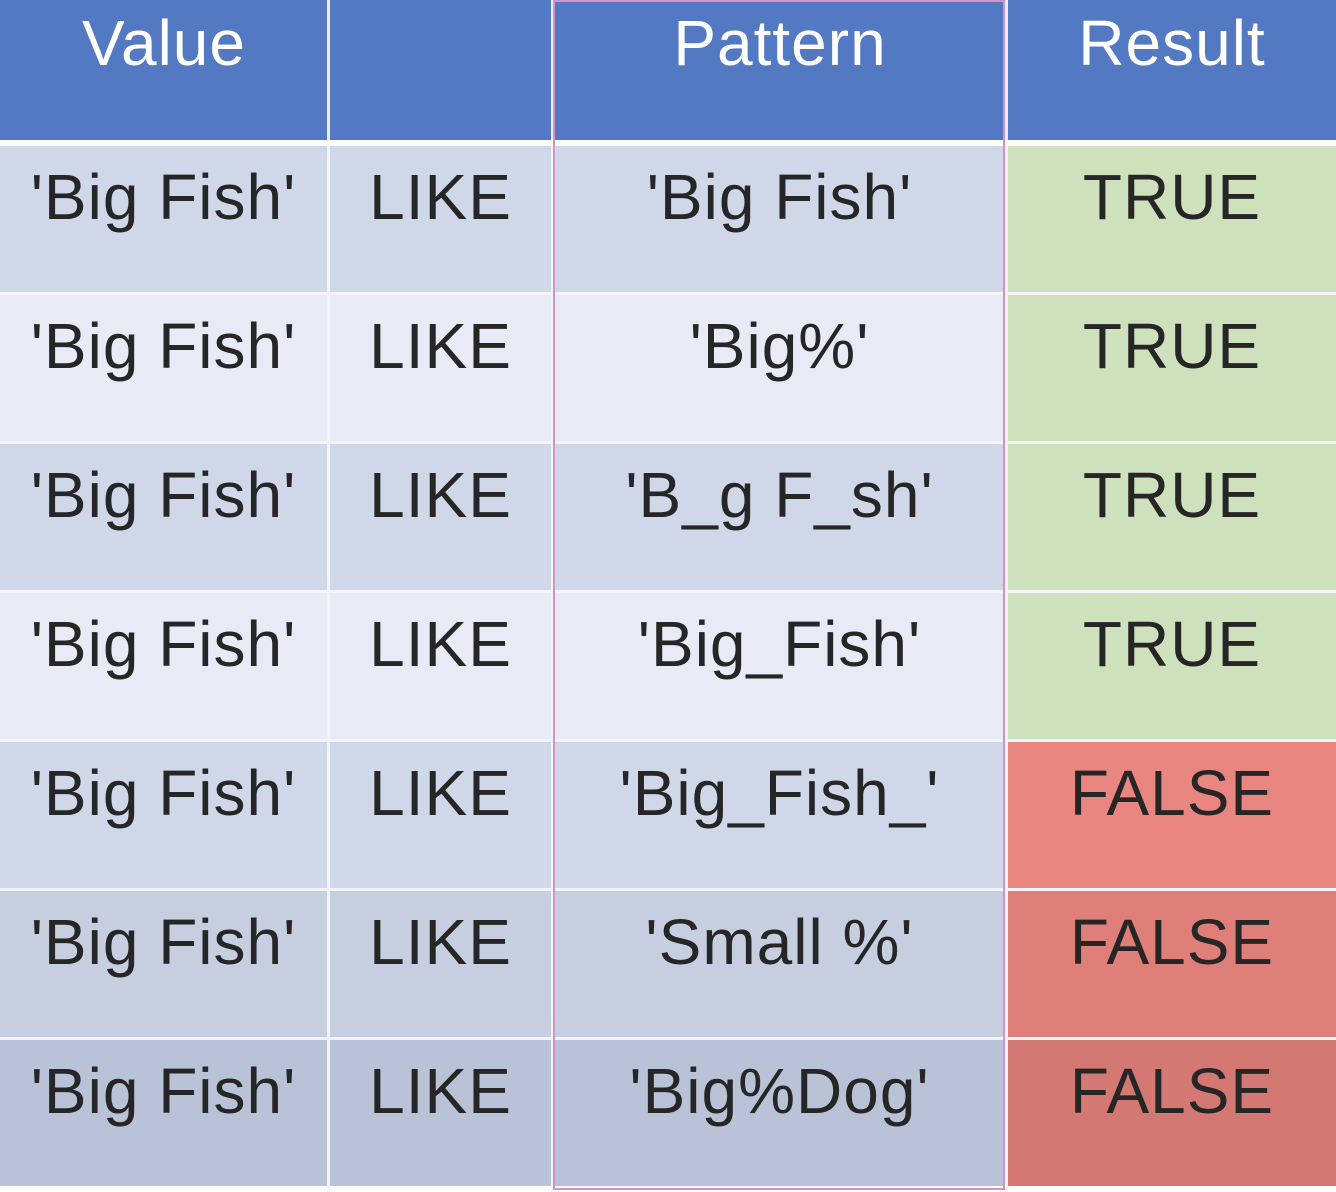 Image resolution: width=1336 pixels, height=1192 pixels. I want to click on table-row: 'Big Fish' LIKE 'Small %' FALSE, so click(668, 965).